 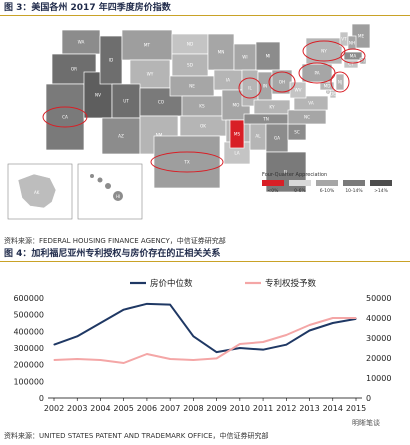 What do you see at coordinates (265, 86) in the screenshot?
I see `state-label-in: IN` at bounding box center [265, 86].